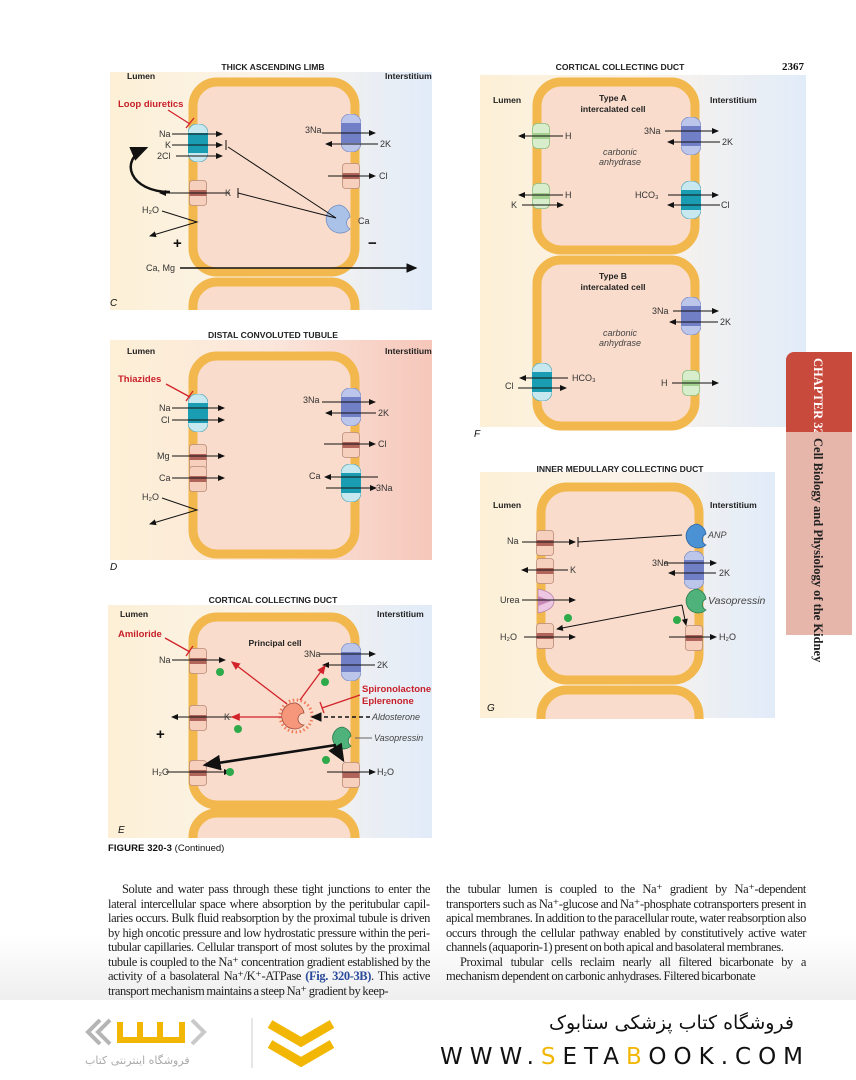 This screenshot has width=856, height=1080. Describe the element at coordinates (163, 456) in the screenshot. I see `ion-label: Mg` at that location.